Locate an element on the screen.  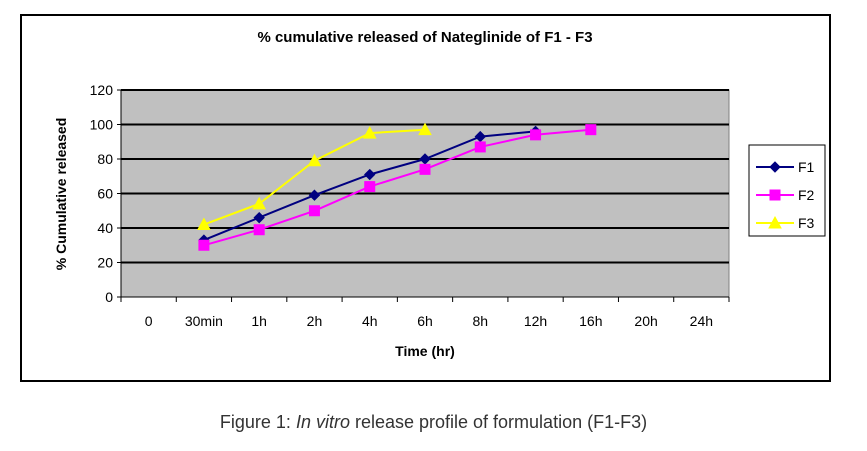
y-tick-label-80: 80 is located at coordinates (105, 159).